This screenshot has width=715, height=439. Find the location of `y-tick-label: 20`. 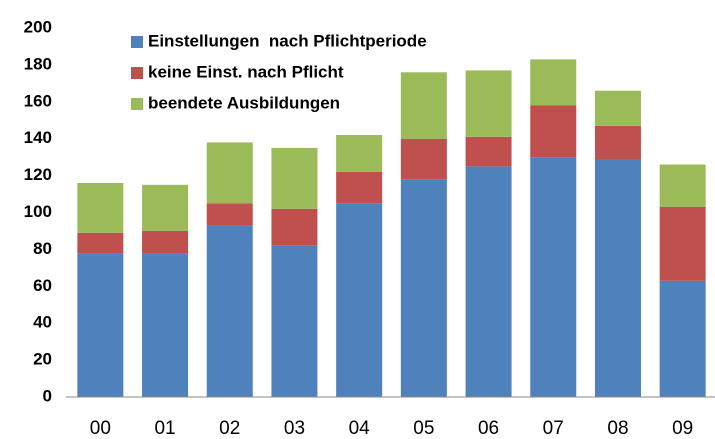

y-tick-label: 20 is located at coordinates (42, 359).